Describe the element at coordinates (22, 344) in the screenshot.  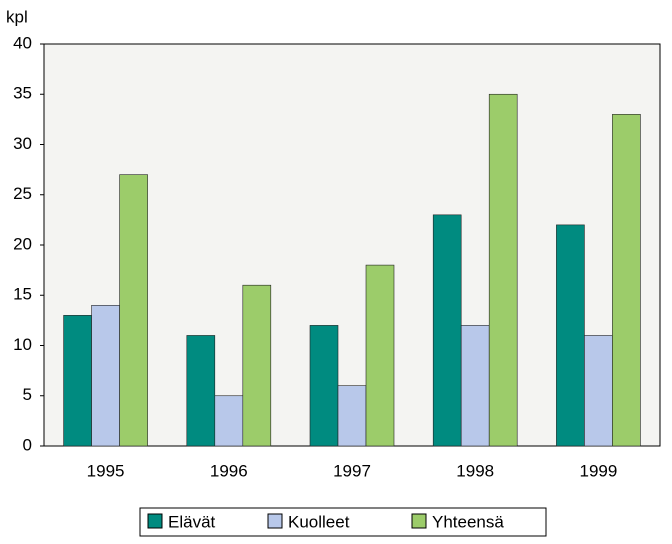
I see `y-tick-label: 10` at that location.